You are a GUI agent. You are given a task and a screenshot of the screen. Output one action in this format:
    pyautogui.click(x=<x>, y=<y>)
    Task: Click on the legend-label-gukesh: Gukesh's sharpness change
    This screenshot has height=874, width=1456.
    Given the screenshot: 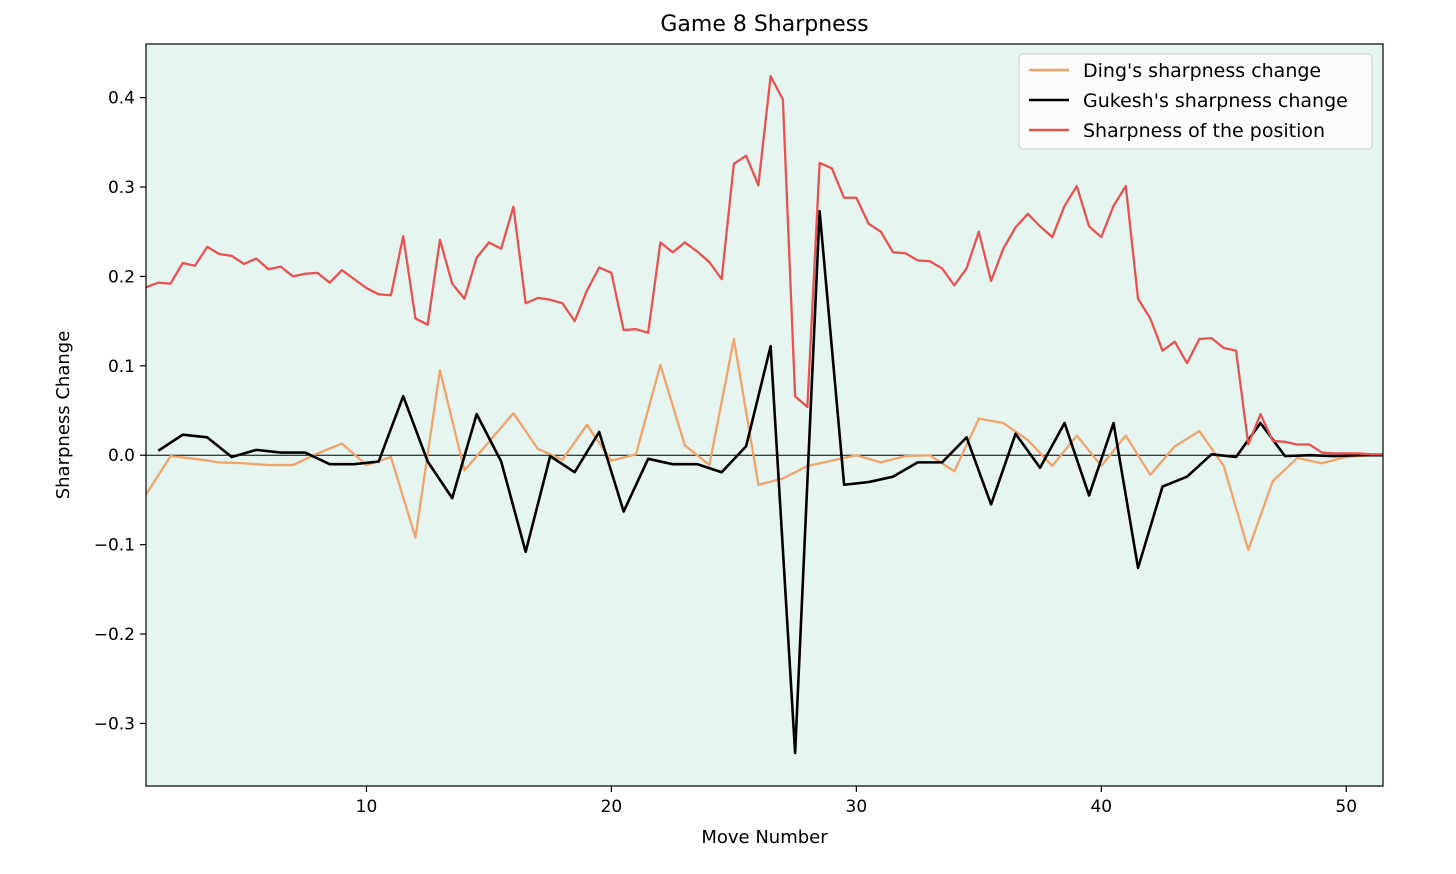 What is the action you would take?
    pyautogui.click(x=1215, y=101)
    